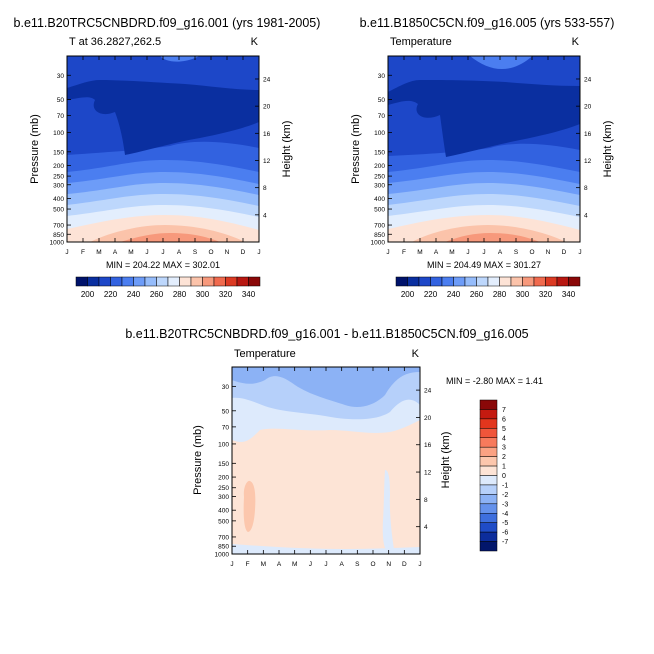  I want to click on colorbar-tick-label: 300, so click(203, 294).